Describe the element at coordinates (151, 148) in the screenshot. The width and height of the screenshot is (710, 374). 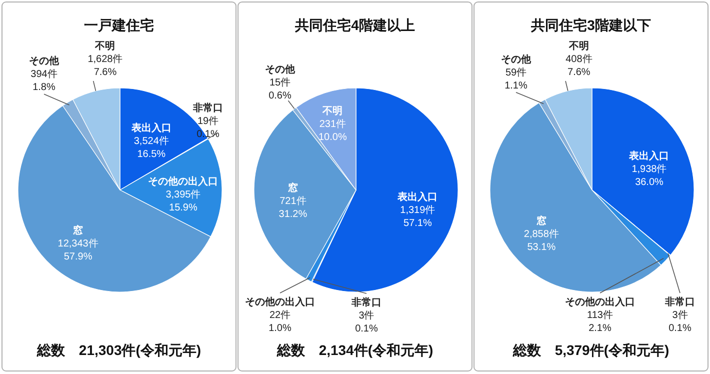
I see `data-label: 3,524件 16.5%` at that location.